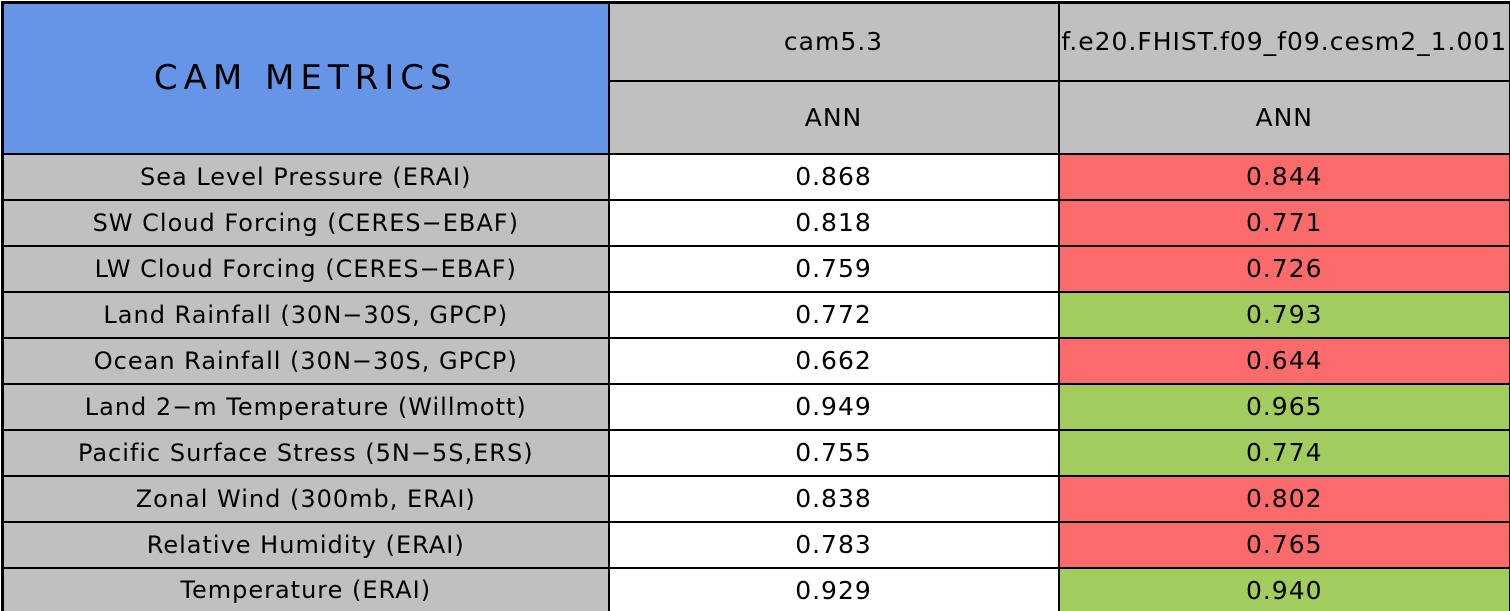 The width and height of the screenshot is (1510, 611). I want to click on column-header-test-model: f.e20.FHIST.f09_f09.cesm2_1.001, so click(1283, 41).